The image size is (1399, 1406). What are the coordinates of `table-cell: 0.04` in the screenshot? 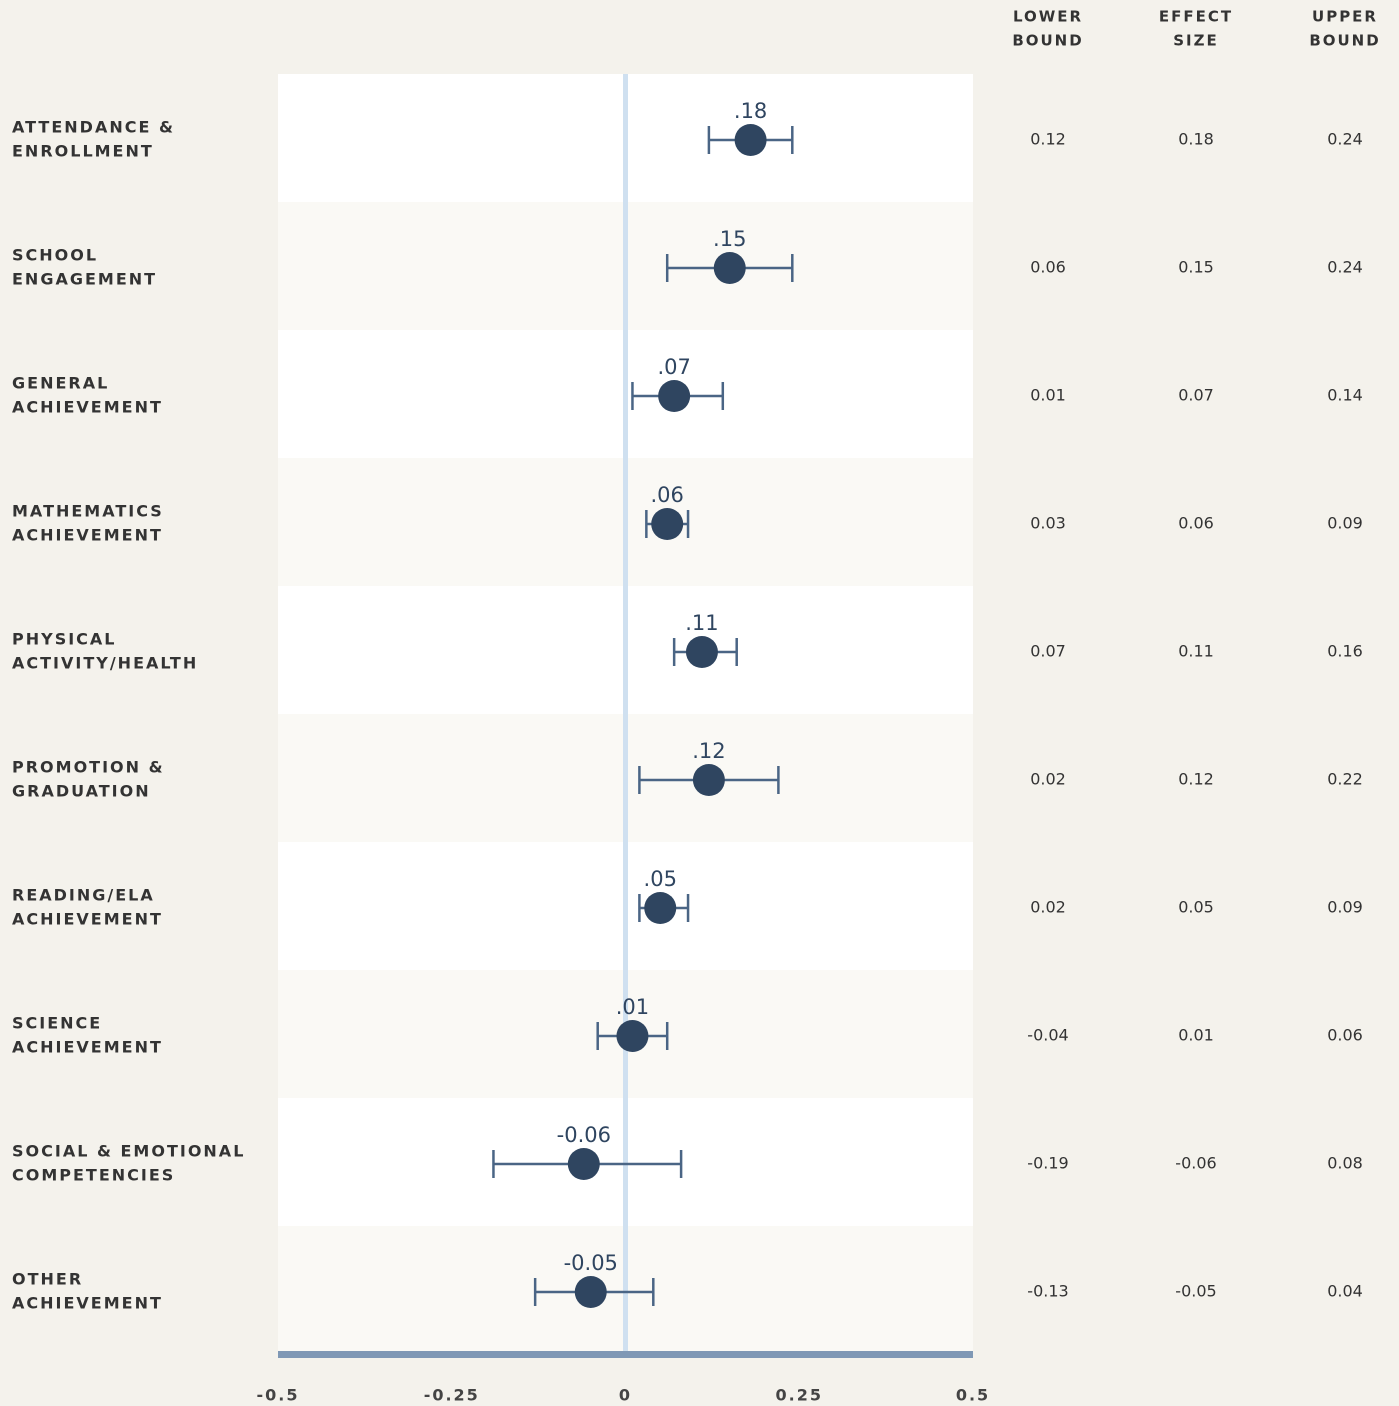 It's located at (1345, 1291).